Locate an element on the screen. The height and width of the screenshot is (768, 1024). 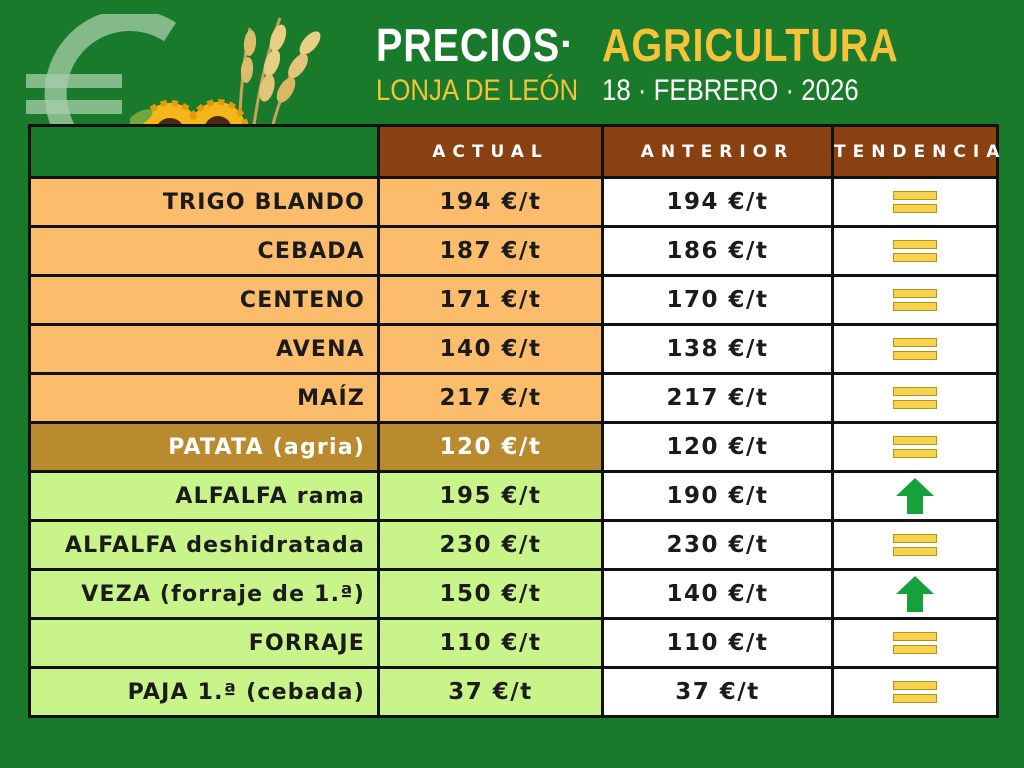
column-header-anterior: ANTERIOR is located at coordinates (717, 151).